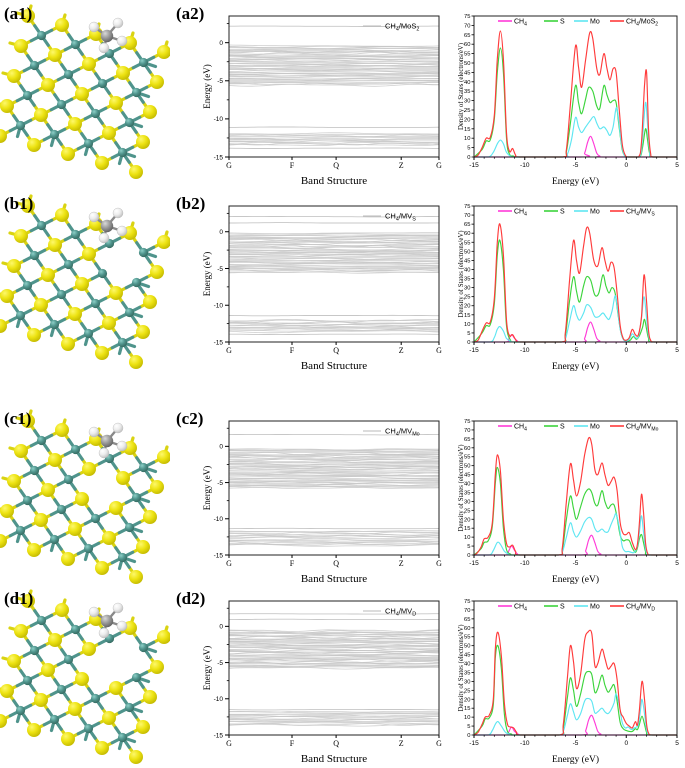 This screenshot has width=685, height=768. What do you see at coordinates (467, 691) in the screenshot?
I see `svg-text: 25` at bounding box center [467, 691].